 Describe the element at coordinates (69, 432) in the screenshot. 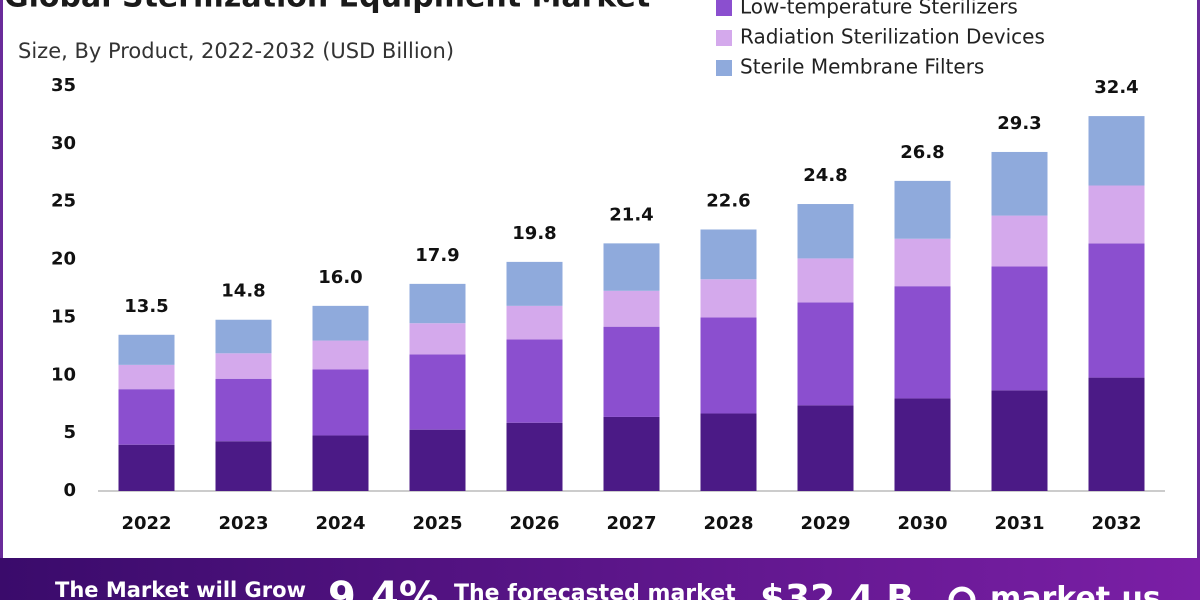

I see `y-tick-label: 5` at that location.